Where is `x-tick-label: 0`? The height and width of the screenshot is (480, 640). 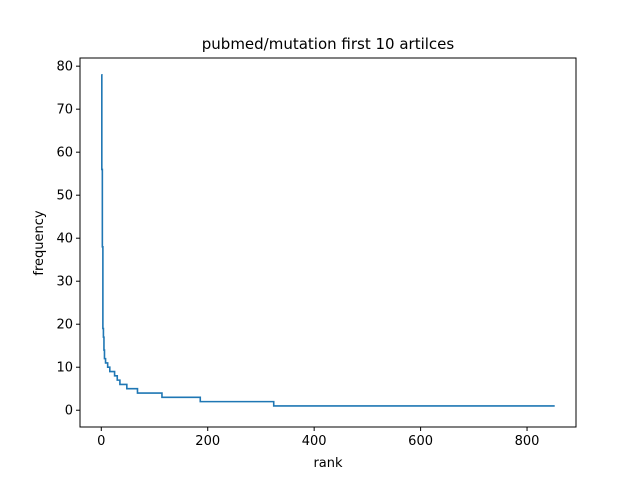 x-tick-label: 0 is located at coordinates (101, 441).